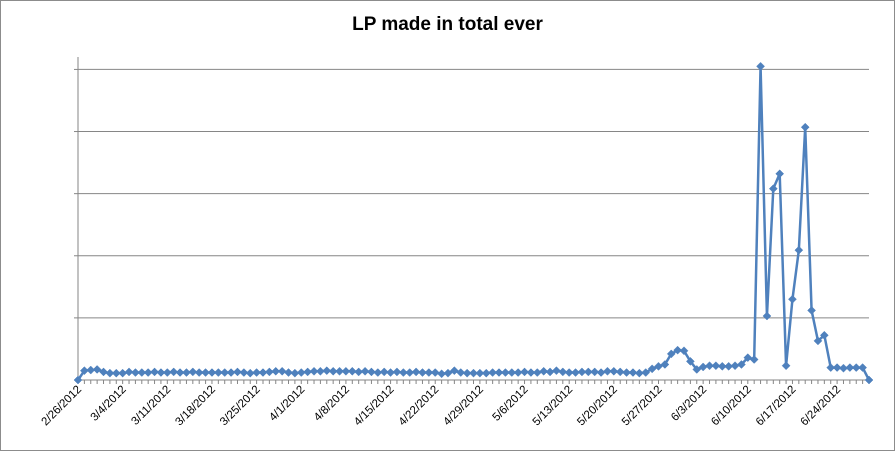 Image resolution: width=895 pixels, height=451 pixels. I want to click on x-tick-label: 5/20/2012, so click(597, 406).